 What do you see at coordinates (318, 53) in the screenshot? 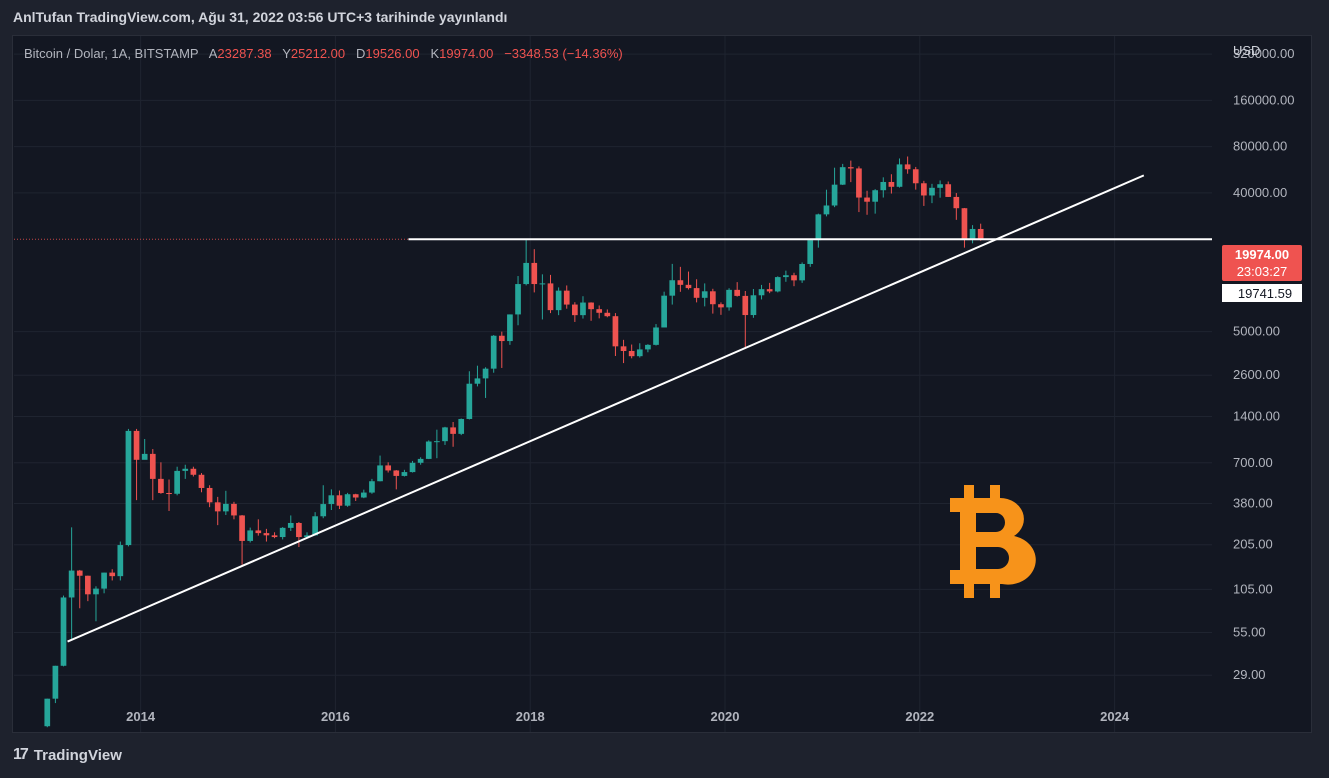
I see `legend-high: 25212.00` at bounding box center [318, 53].